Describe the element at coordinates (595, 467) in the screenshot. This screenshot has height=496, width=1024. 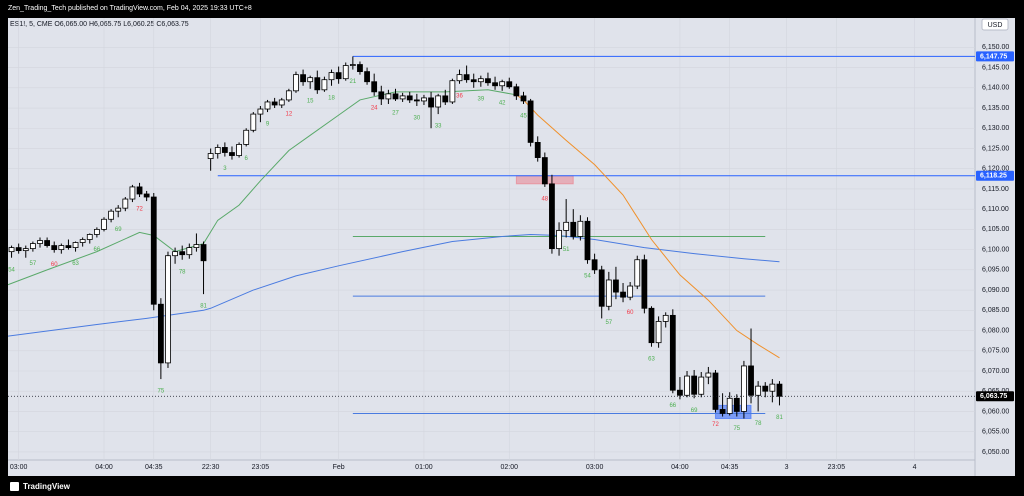
I see `x-tick-label: 03:00` at that location.